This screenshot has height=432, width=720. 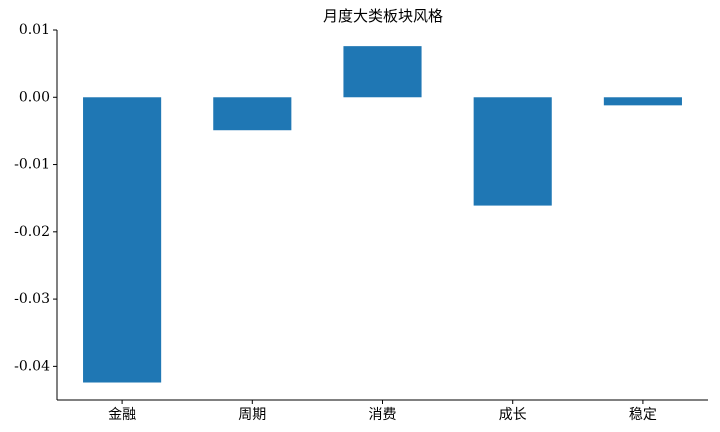 What do you see at coordinates (32, 299) in the screenshot?
I see `y-tick-label: -0.03` at bounding box center [32, 299].